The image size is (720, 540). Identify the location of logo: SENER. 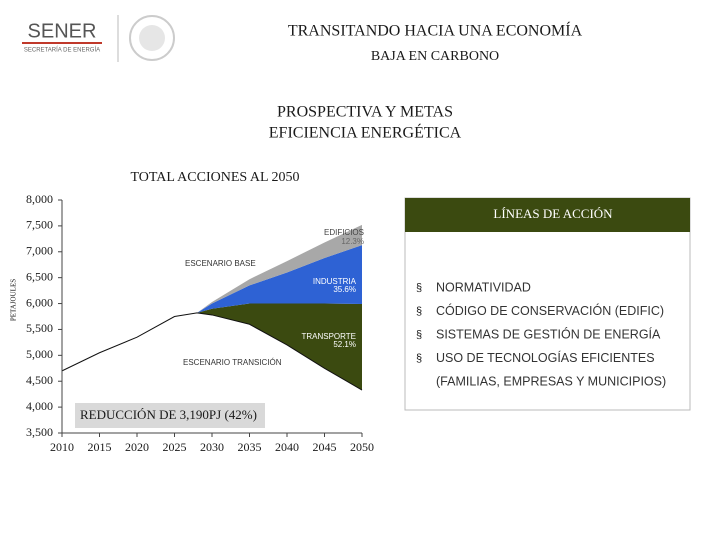
(62, 31).